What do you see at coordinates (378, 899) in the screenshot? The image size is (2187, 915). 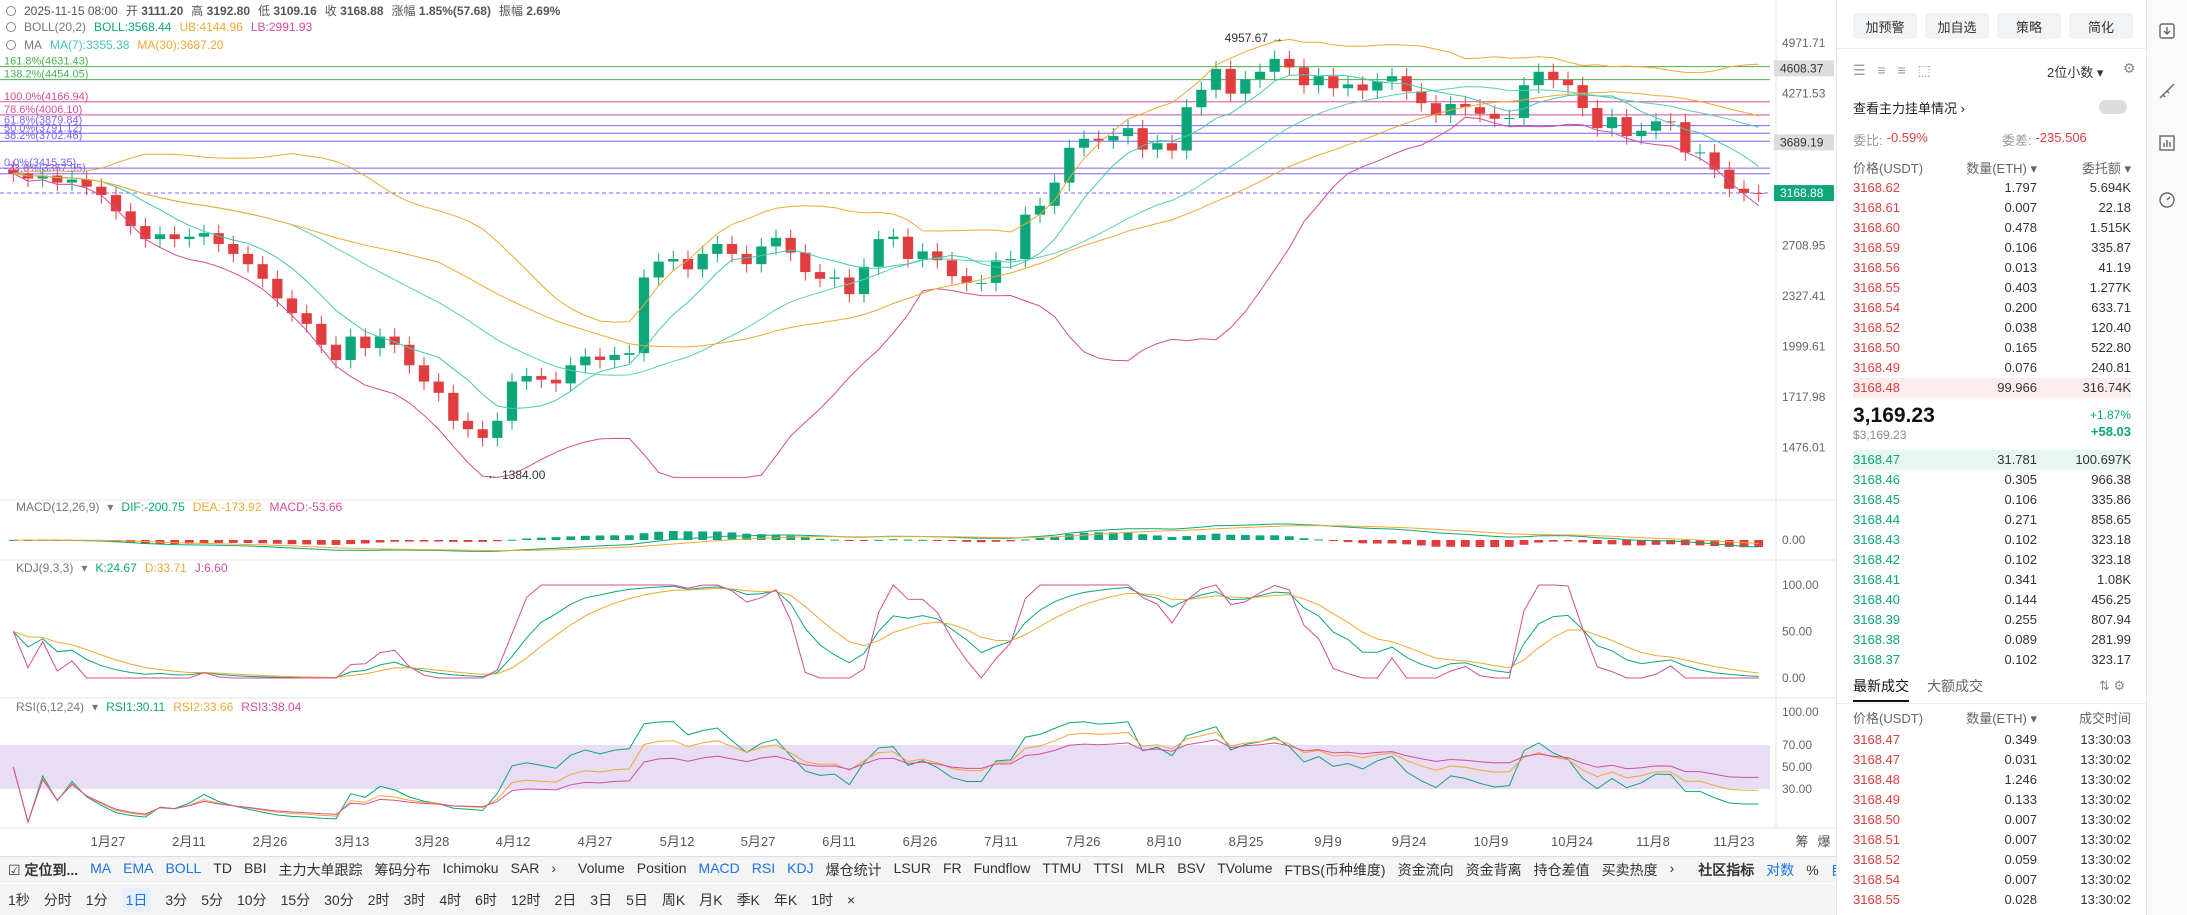 I see `interval-item: 2时` at bounding box center [378, 899].